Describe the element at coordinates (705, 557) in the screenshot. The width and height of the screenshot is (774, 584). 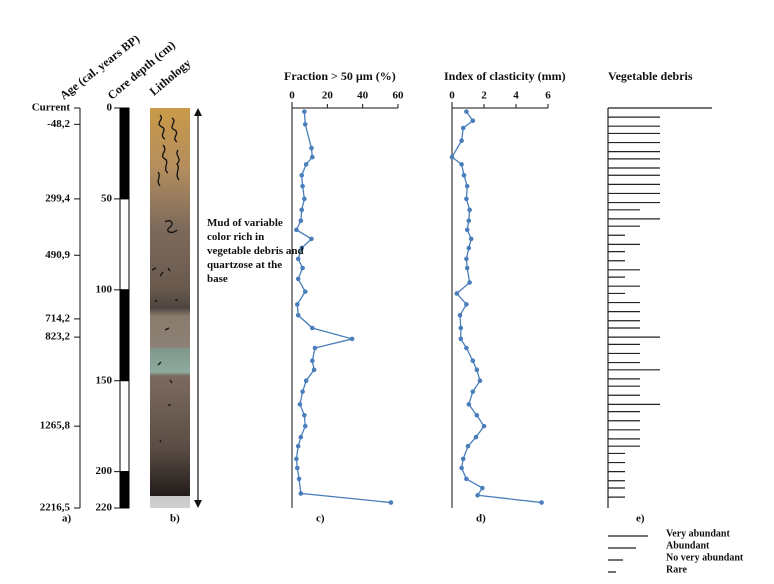
I see `legend-label: No very abundant` at that location.